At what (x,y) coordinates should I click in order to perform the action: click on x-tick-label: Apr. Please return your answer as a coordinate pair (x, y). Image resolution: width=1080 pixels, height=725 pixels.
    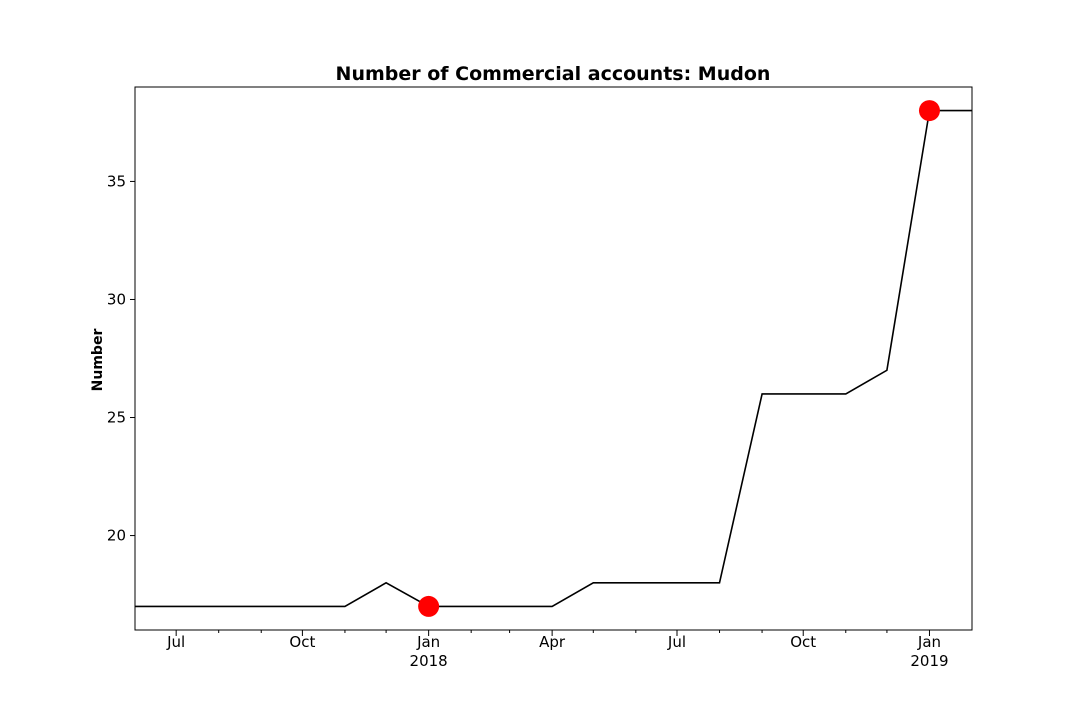
    Looking at the image, I should click on (552, 642).